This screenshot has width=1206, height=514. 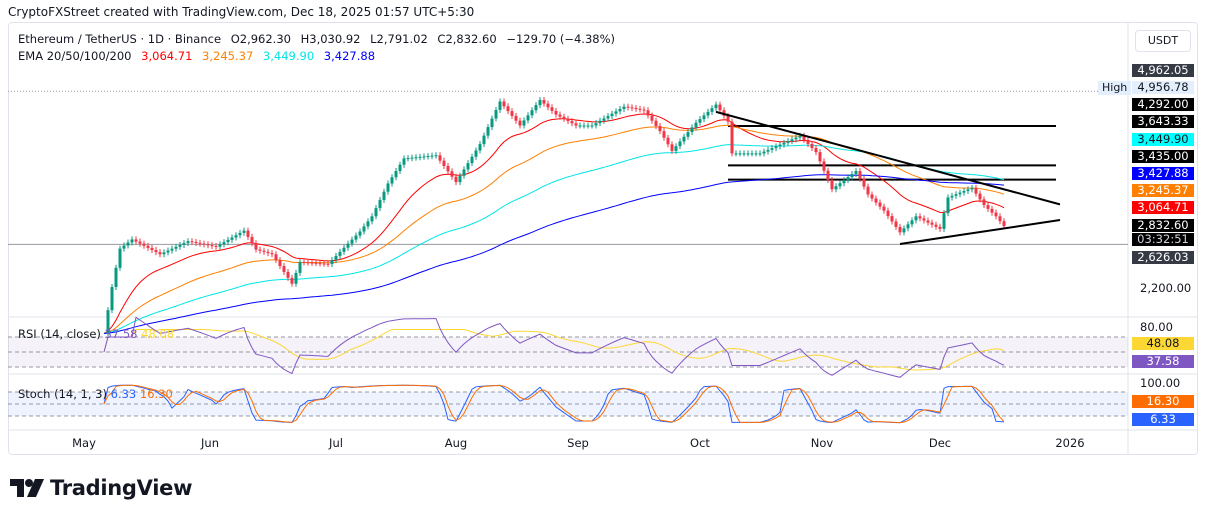 What do you see at coordinates (1163, 225) in the screenshot?
I see `price-label: 2,832.60` at bounding box center [1163, 225].